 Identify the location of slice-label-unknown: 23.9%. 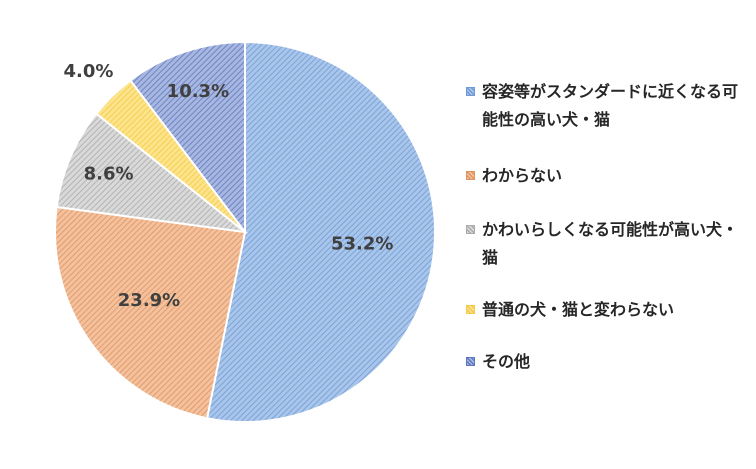
(149, 300).